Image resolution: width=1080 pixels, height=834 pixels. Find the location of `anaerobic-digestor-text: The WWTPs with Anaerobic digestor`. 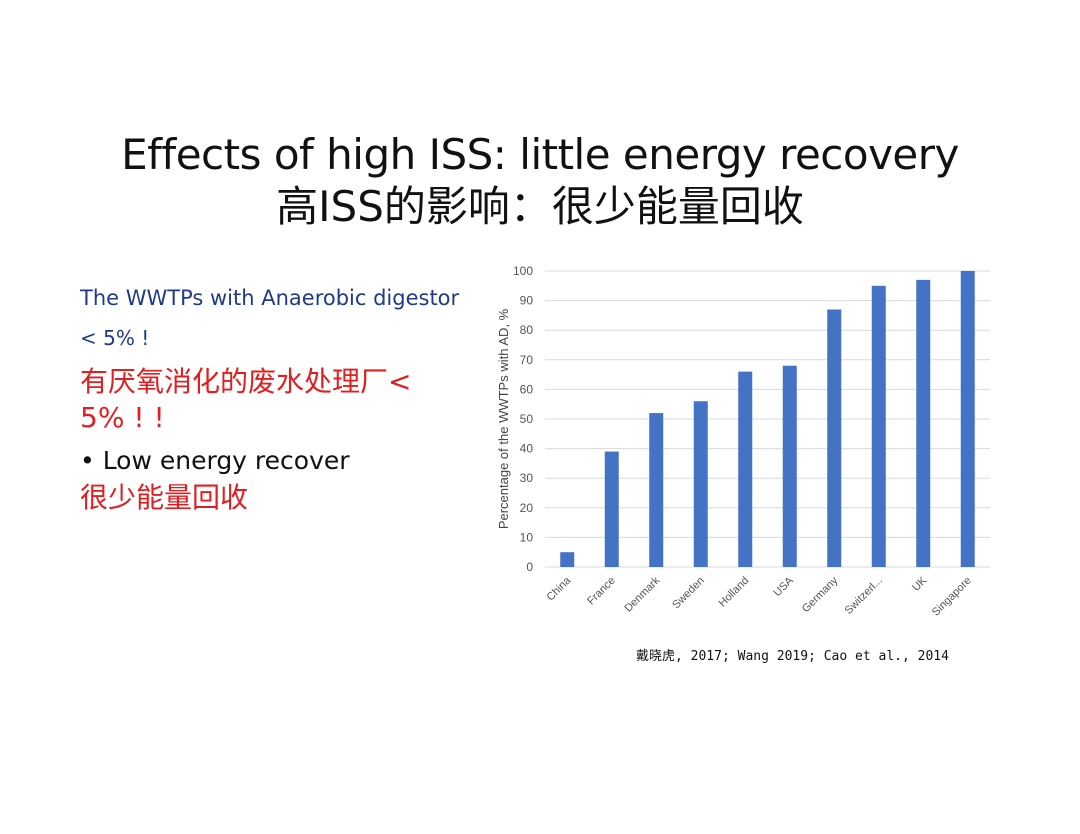

anaerobic-digestor-text: The WWTPs with Anaerobic digestor is located at coordinates (270, 298).